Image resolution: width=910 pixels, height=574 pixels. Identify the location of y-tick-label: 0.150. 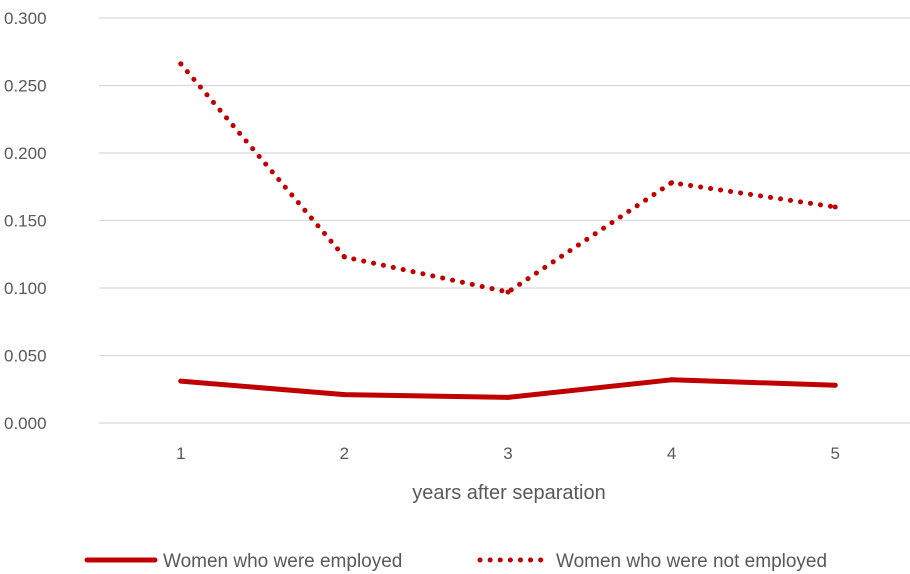
(25, 221).